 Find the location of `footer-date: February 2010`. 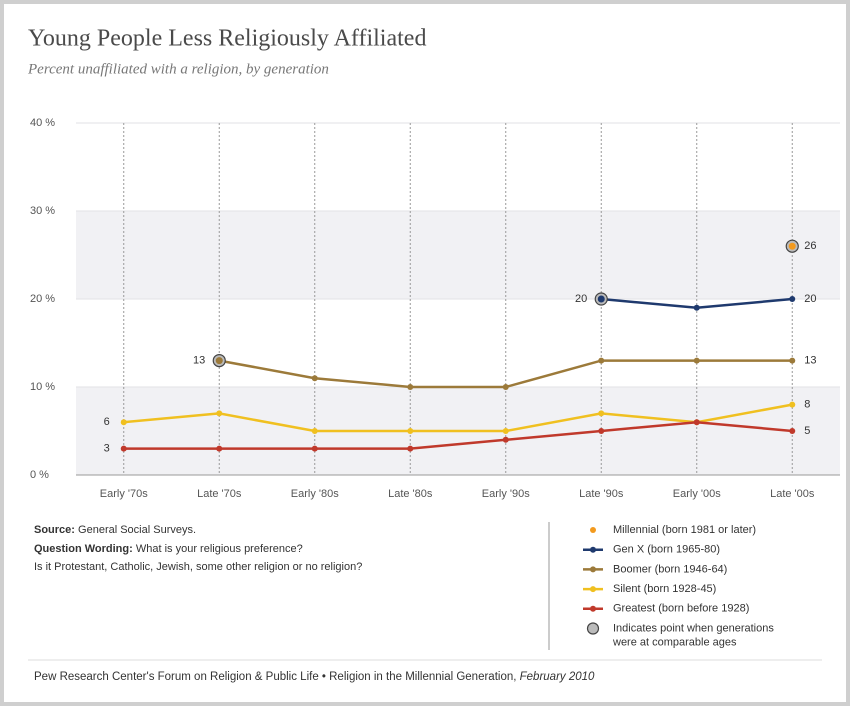

footer-date: February 2010 is located at coordinates (557, 677).